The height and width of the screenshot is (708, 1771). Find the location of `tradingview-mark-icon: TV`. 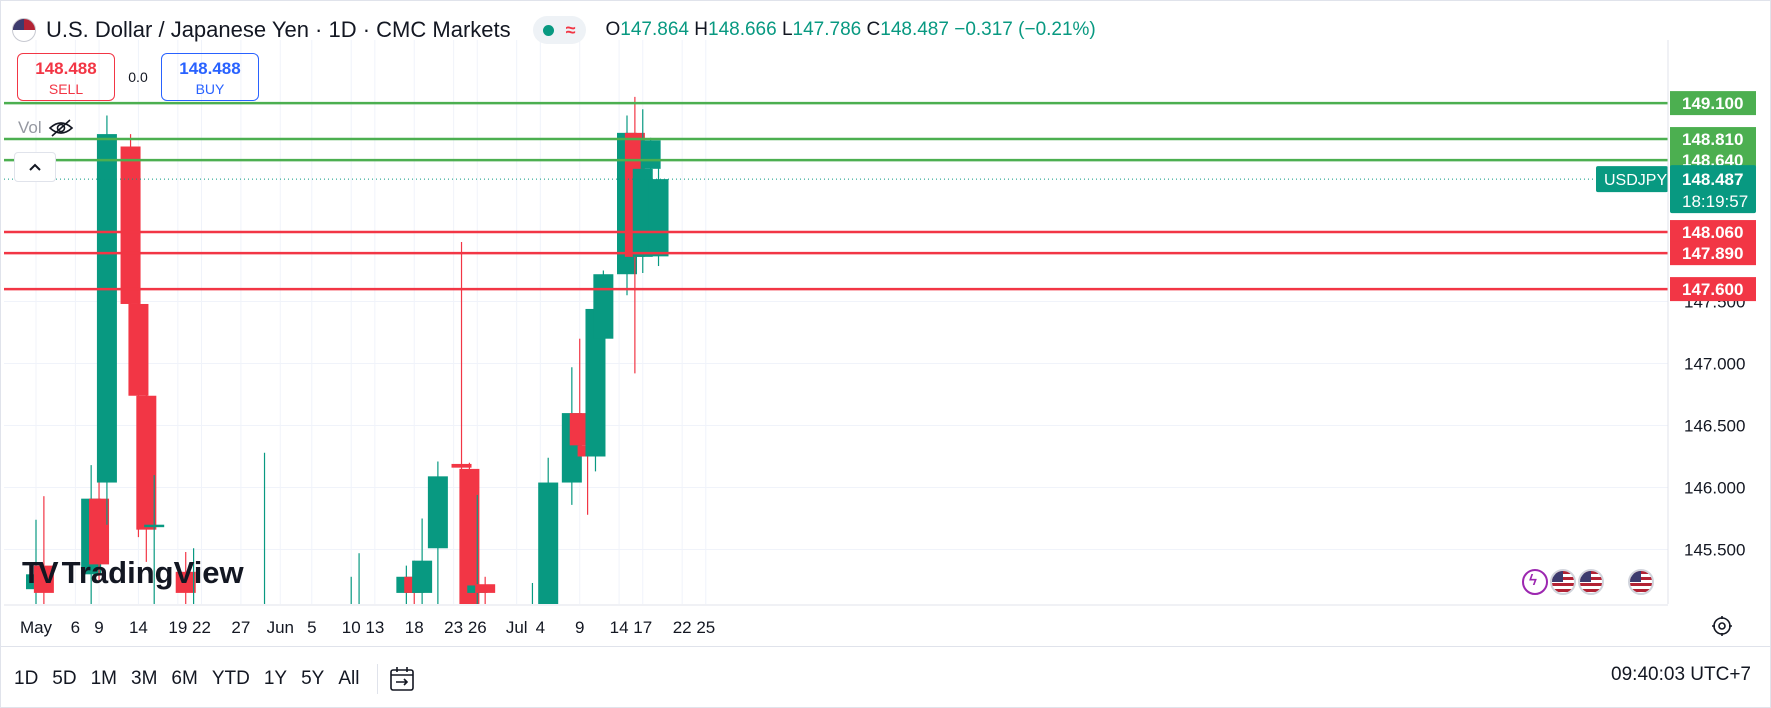

tradingview-mark-icon: TV is located at coordinates (40, 572).